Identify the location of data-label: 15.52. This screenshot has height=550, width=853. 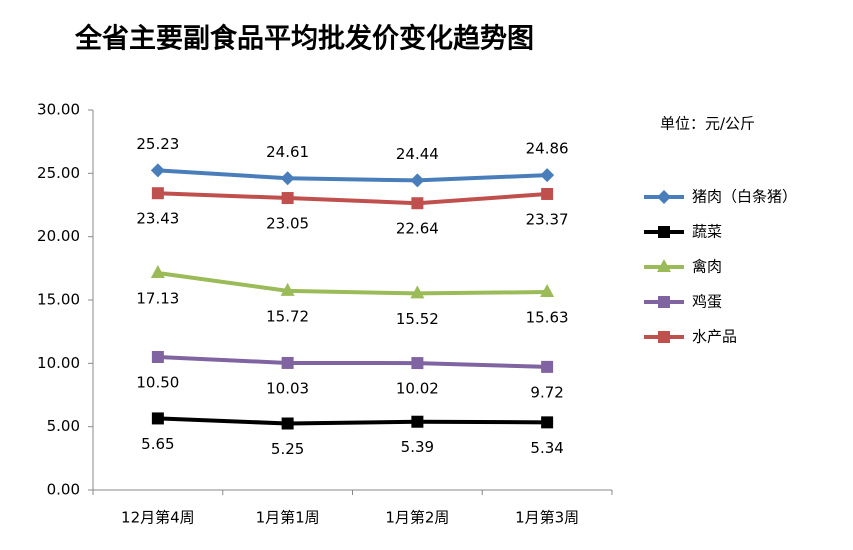
(417, 319).